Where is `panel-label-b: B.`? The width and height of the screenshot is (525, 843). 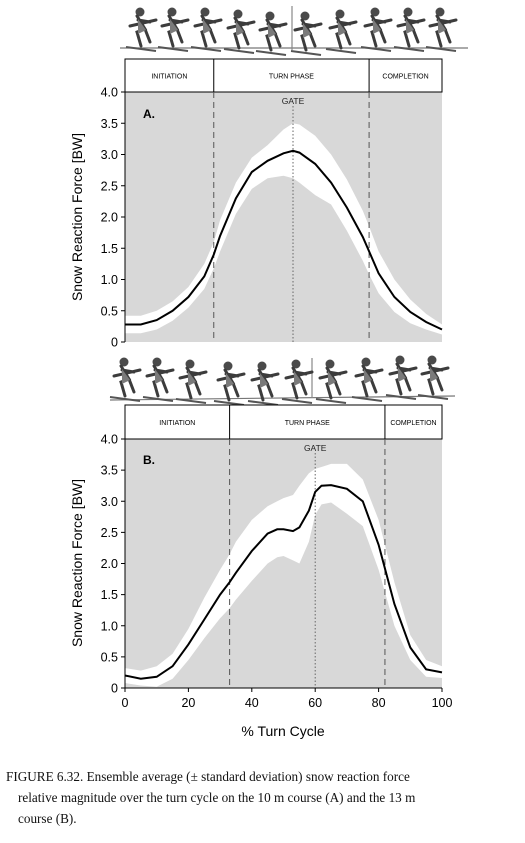 panel-label-b: B. is located at coordinates (149, 460).